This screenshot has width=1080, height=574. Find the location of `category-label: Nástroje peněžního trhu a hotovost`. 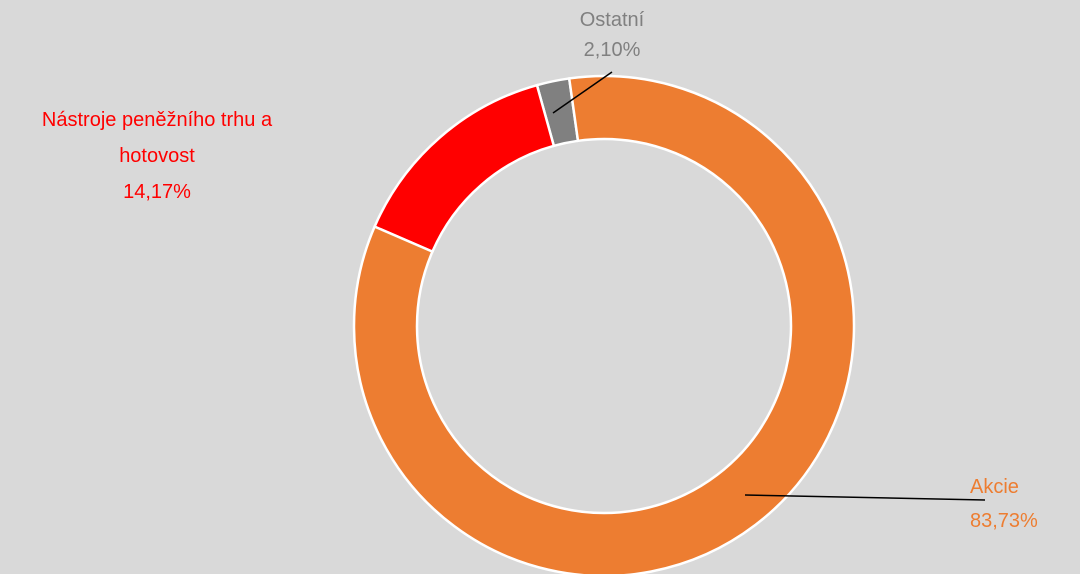

category-label: Nástroje peněžního trhu a hotovost is located at coordinates (157, 138).